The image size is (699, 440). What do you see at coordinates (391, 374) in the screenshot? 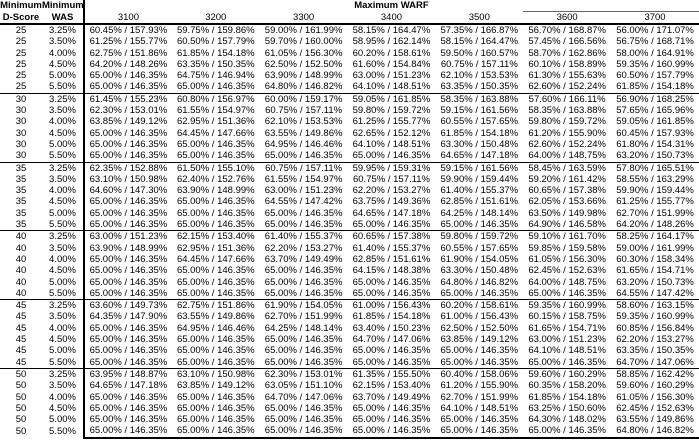
I see `value-cell: 61.35% / 155.50%` at bounding box center [391, 374].